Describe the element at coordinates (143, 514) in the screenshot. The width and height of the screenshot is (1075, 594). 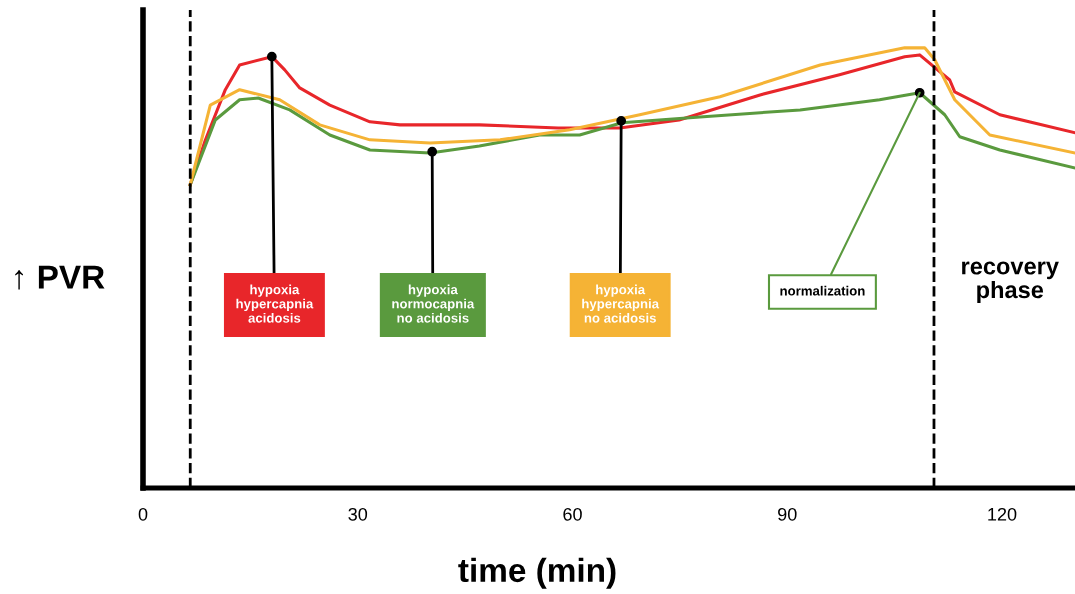
I see `x-tick-label: 0` at that location.